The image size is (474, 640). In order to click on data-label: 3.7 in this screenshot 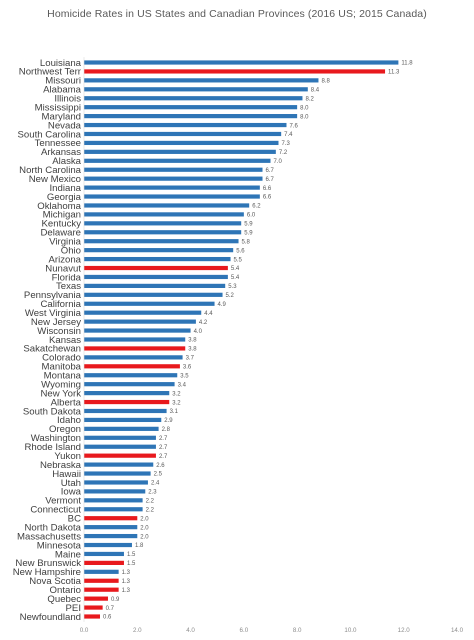, I will do `click(190, 359)`.